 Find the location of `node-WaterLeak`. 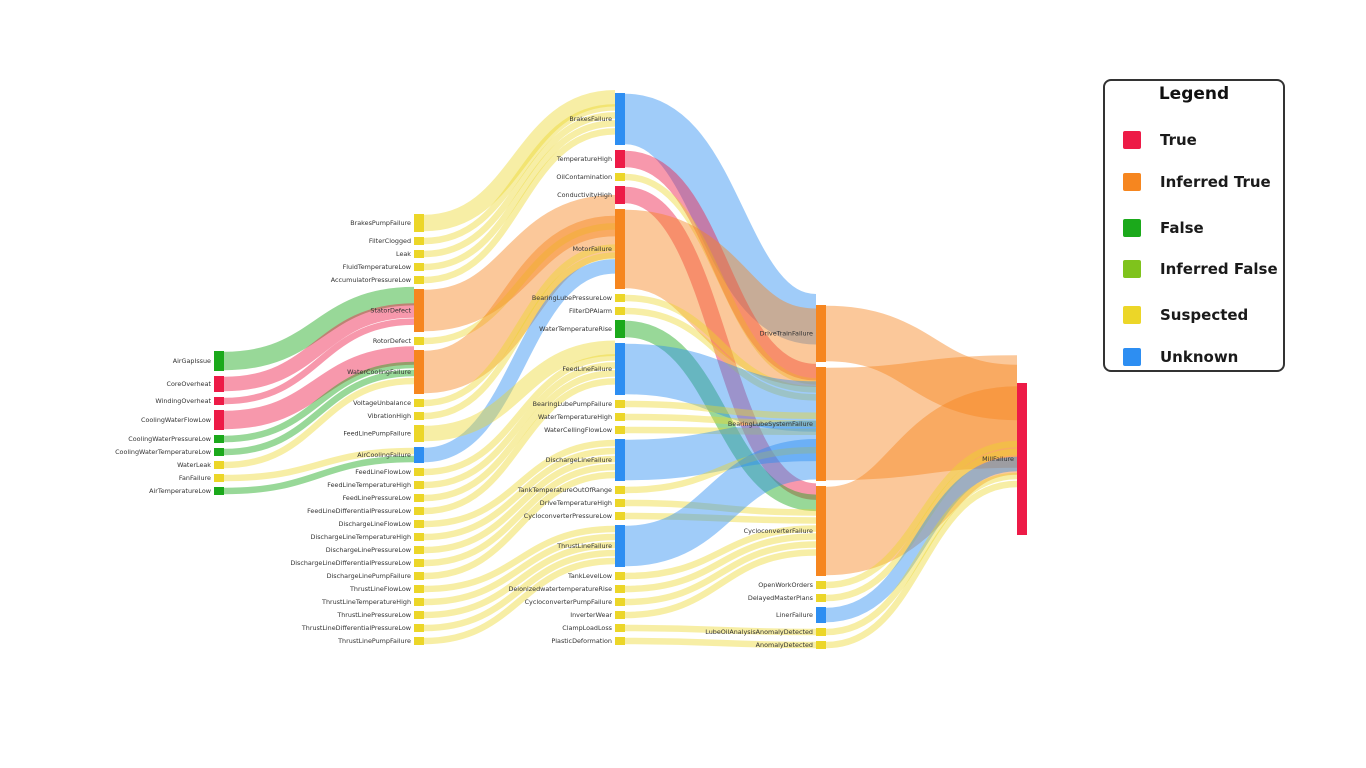

node-WaterLeak is located at coordinates (219, 465).